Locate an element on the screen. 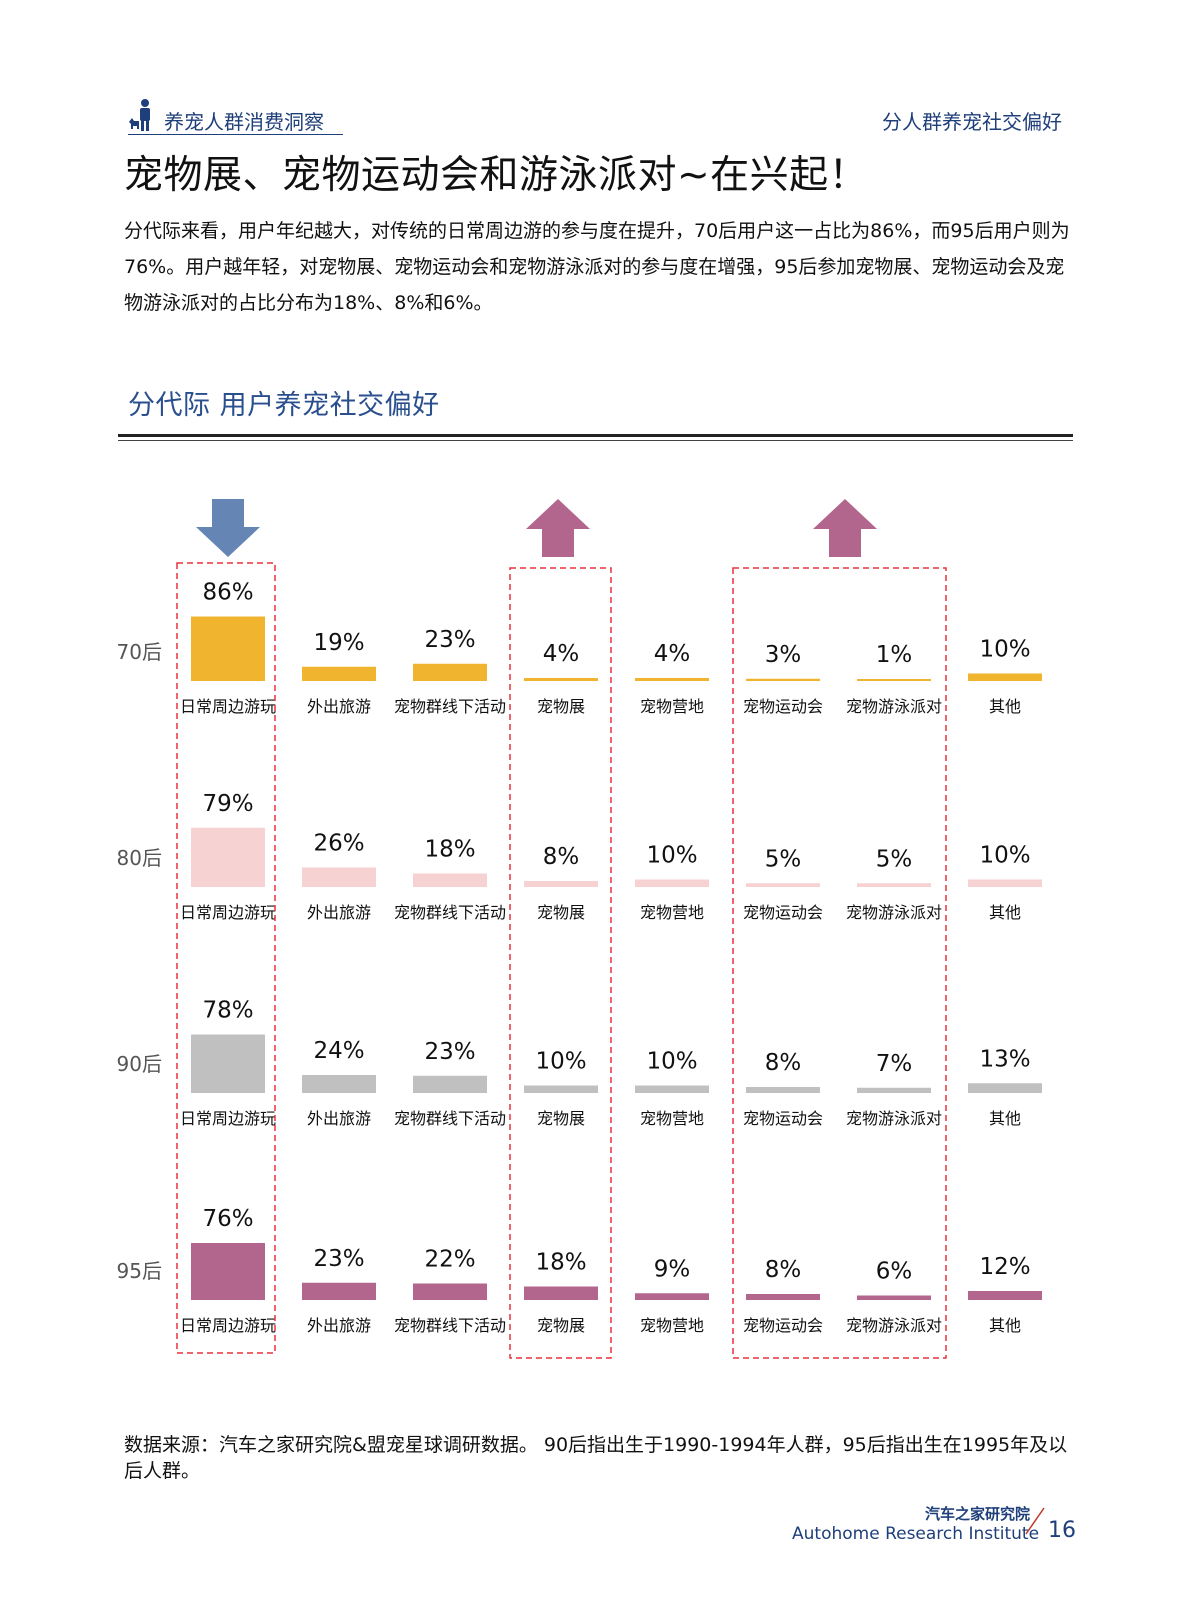 The image size is (1190, 1616). bar-70后-7 is located at coordinates (1005, 677).